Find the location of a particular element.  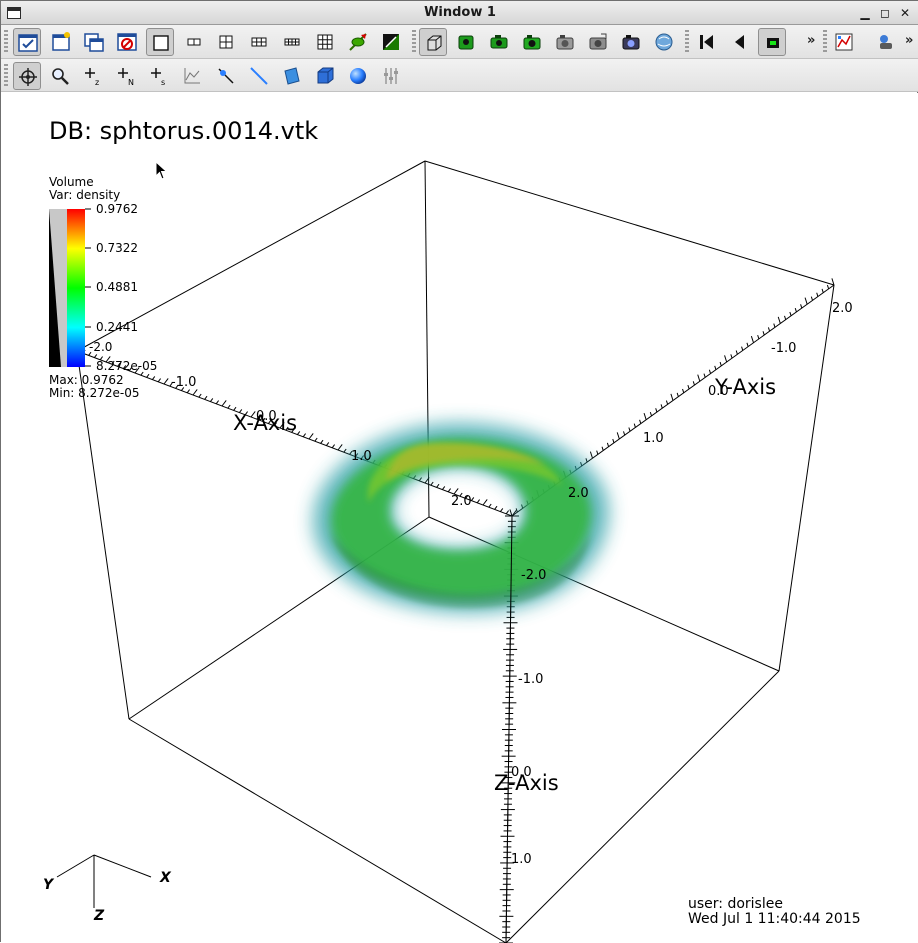

share-button is located at coordinates (886, 42).